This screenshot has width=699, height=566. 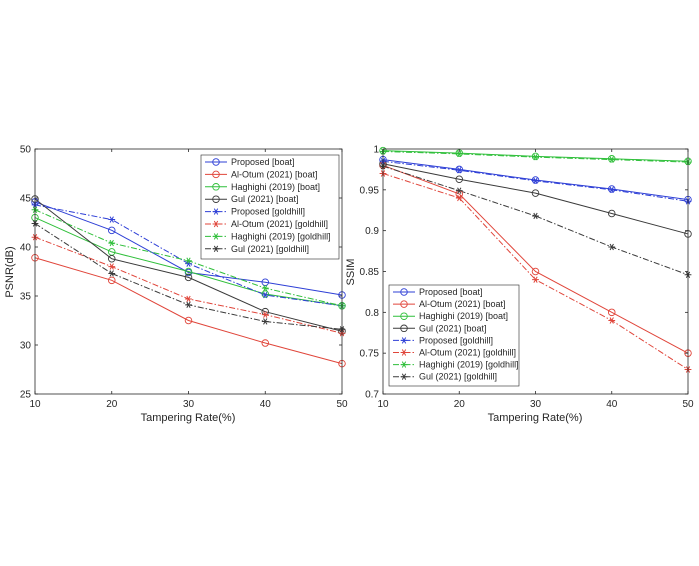 I want to click on ssim-legend-box, so click(x=454, y=335).